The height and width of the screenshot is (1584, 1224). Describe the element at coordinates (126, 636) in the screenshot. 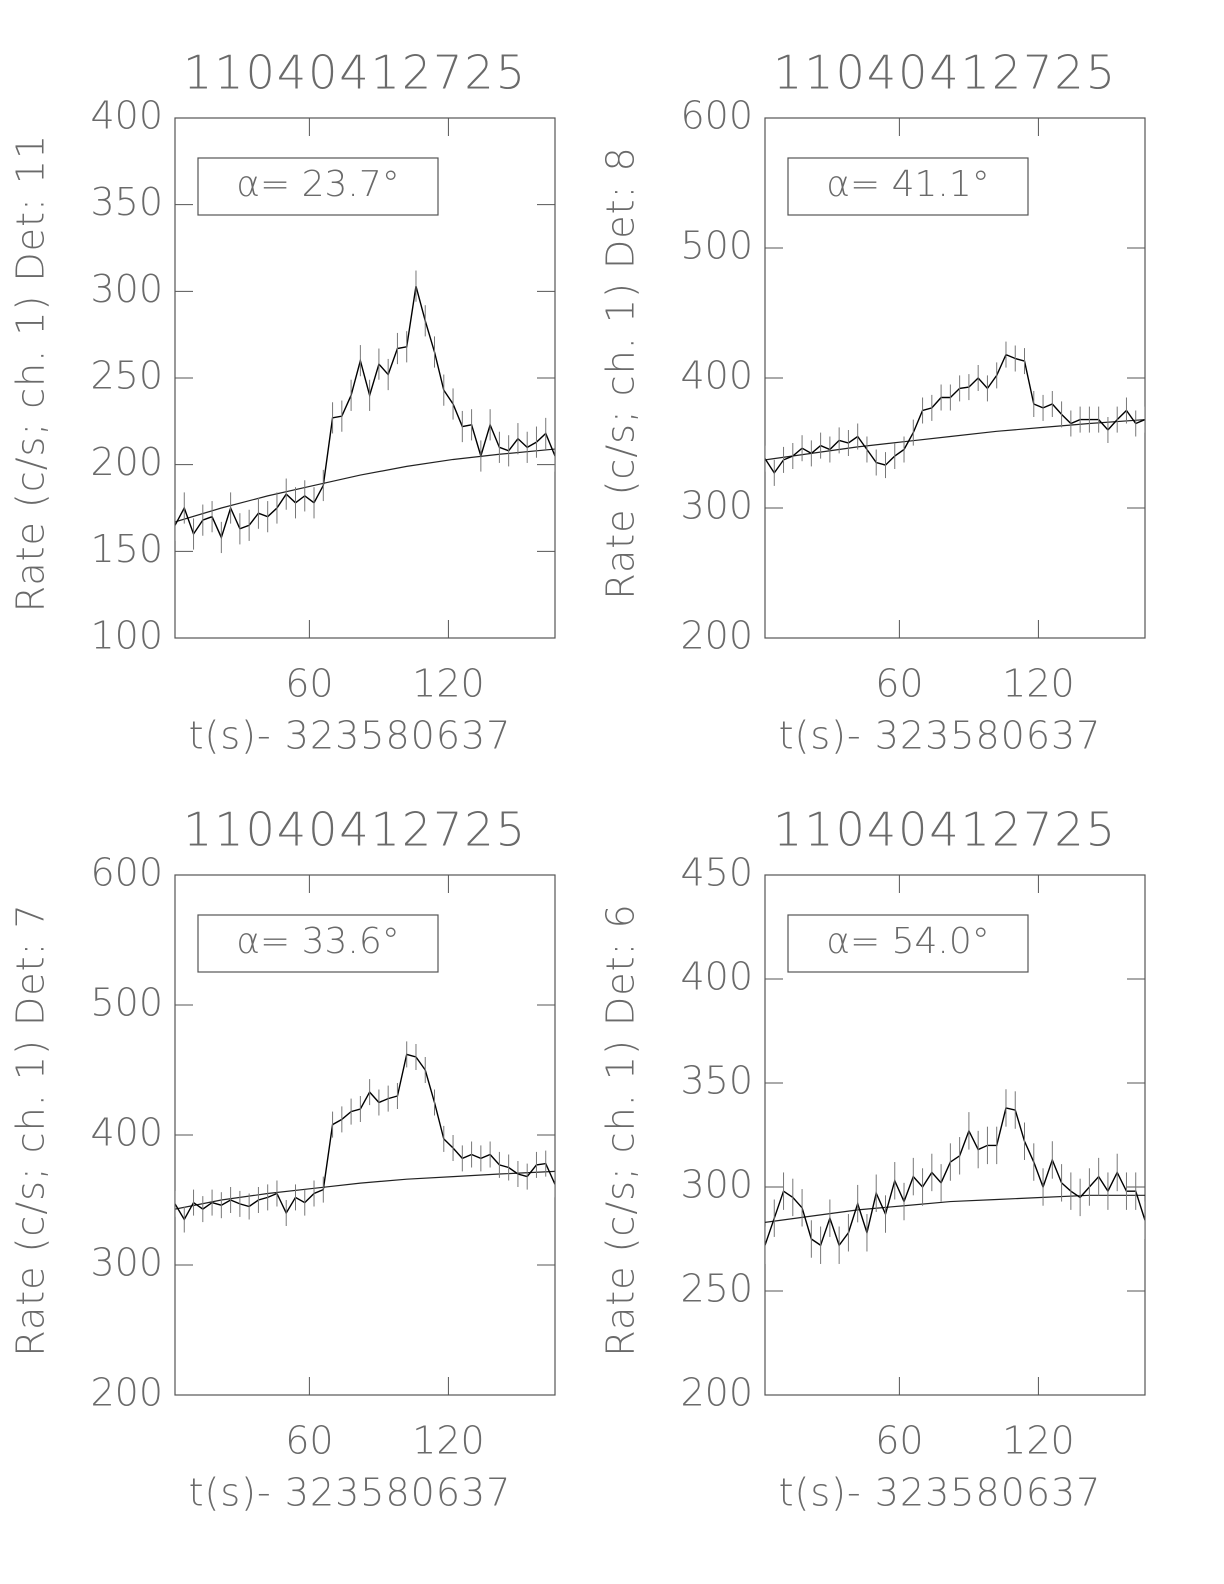

I see `y-tick-label: 100` at that location.